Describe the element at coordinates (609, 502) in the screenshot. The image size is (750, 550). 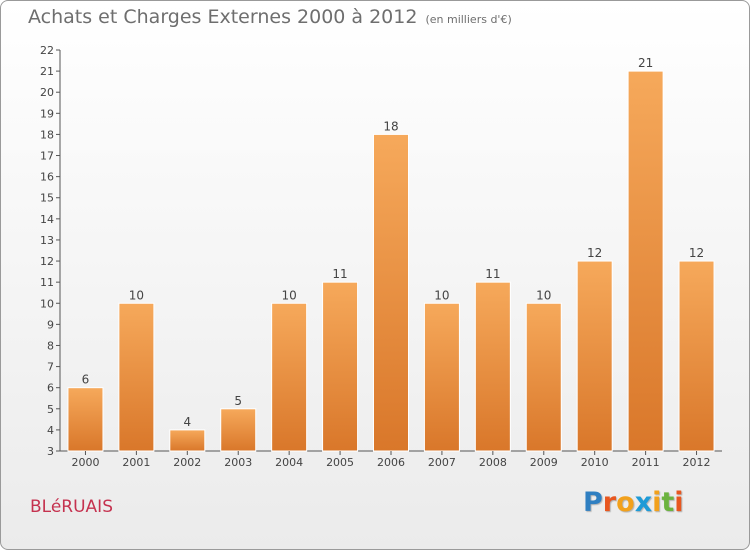
I see `logo-letter: r` at that location.